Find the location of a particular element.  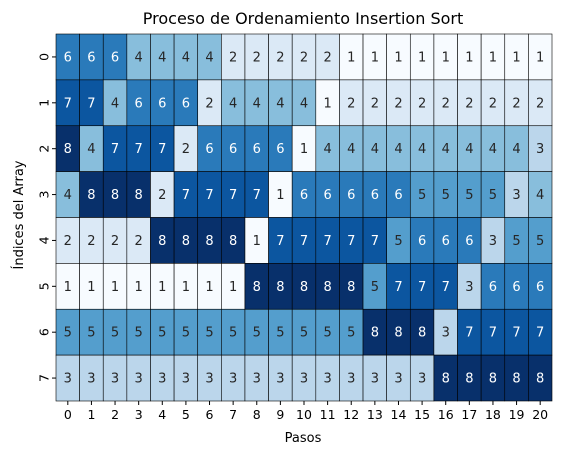

x-tick-label: 5 is located at coordinates (186, 414).